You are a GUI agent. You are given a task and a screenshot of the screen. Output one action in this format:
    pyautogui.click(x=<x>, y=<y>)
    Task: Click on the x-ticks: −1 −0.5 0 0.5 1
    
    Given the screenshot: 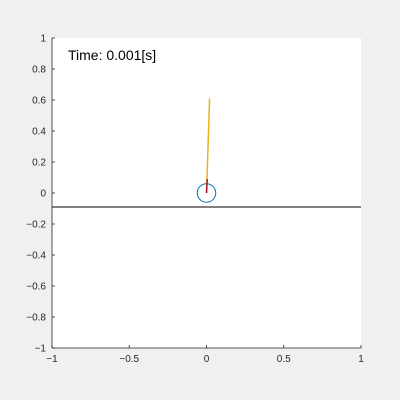 What is the action you would take?
    pyautogui.click(x=205, y=355)
    